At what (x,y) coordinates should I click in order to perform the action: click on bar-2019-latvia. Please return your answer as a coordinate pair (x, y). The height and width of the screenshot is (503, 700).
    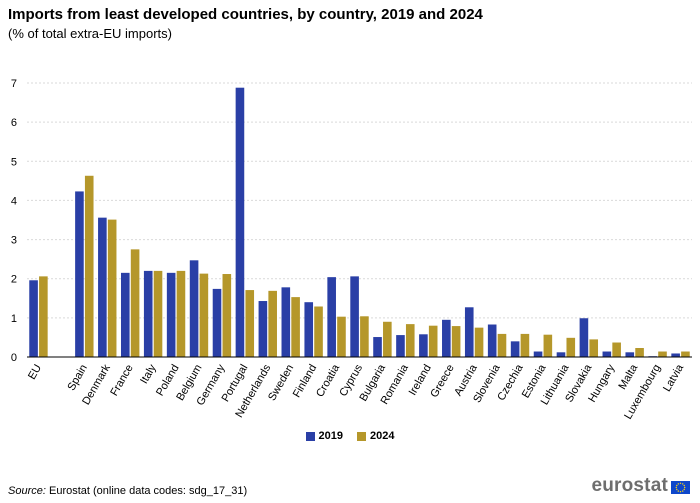
    Looking at the image, I should click on (675, 355).